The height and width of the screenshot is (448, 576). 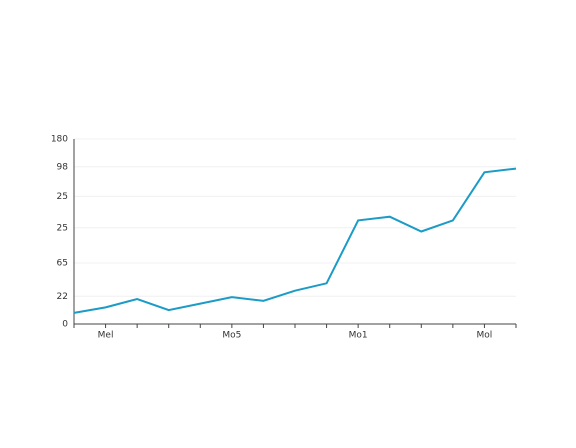 I want to click on x-tick-label: Mol, so click(x=485, y=336).